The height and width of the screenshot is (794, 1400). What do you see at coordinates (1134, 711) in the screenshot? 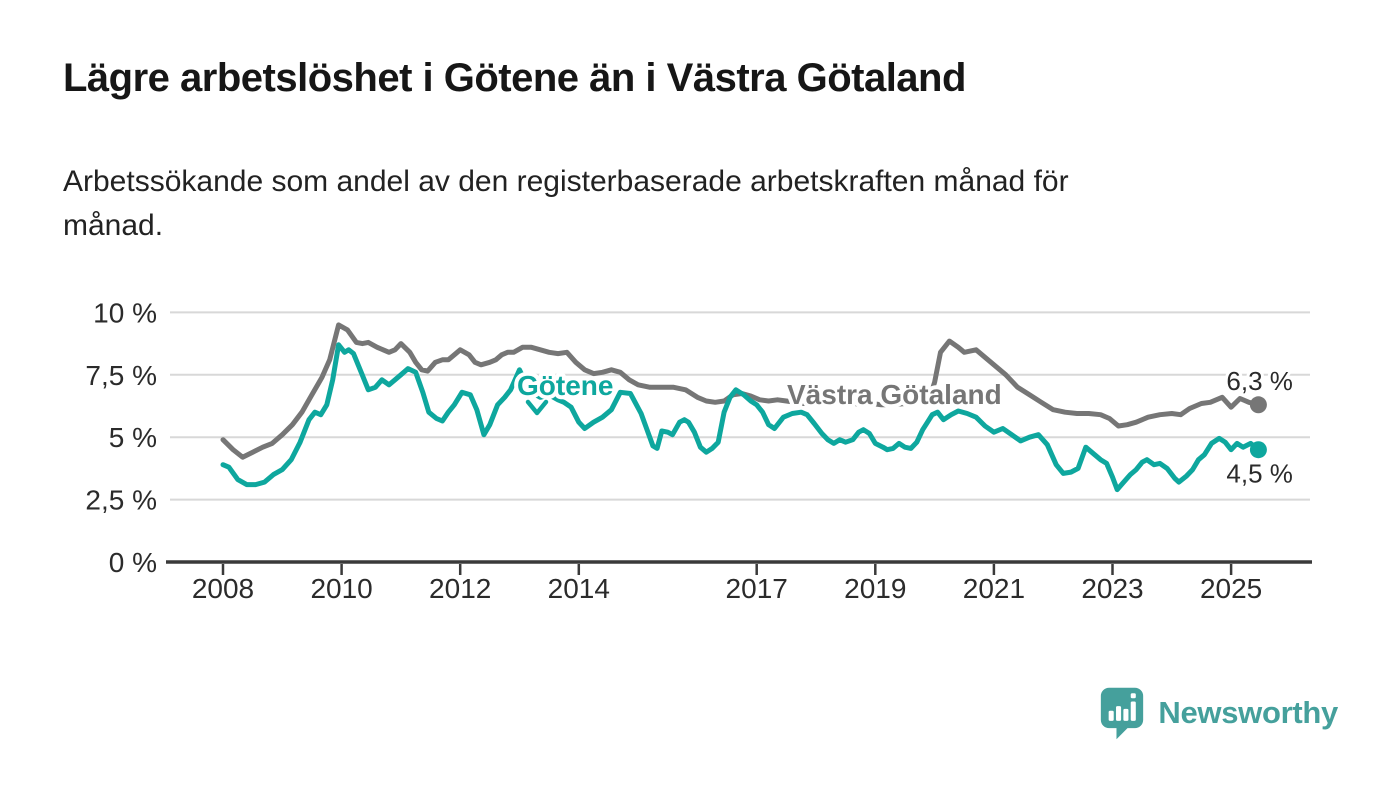
I see `logo-exclamation-bar` at bounding box center [1134, 711].